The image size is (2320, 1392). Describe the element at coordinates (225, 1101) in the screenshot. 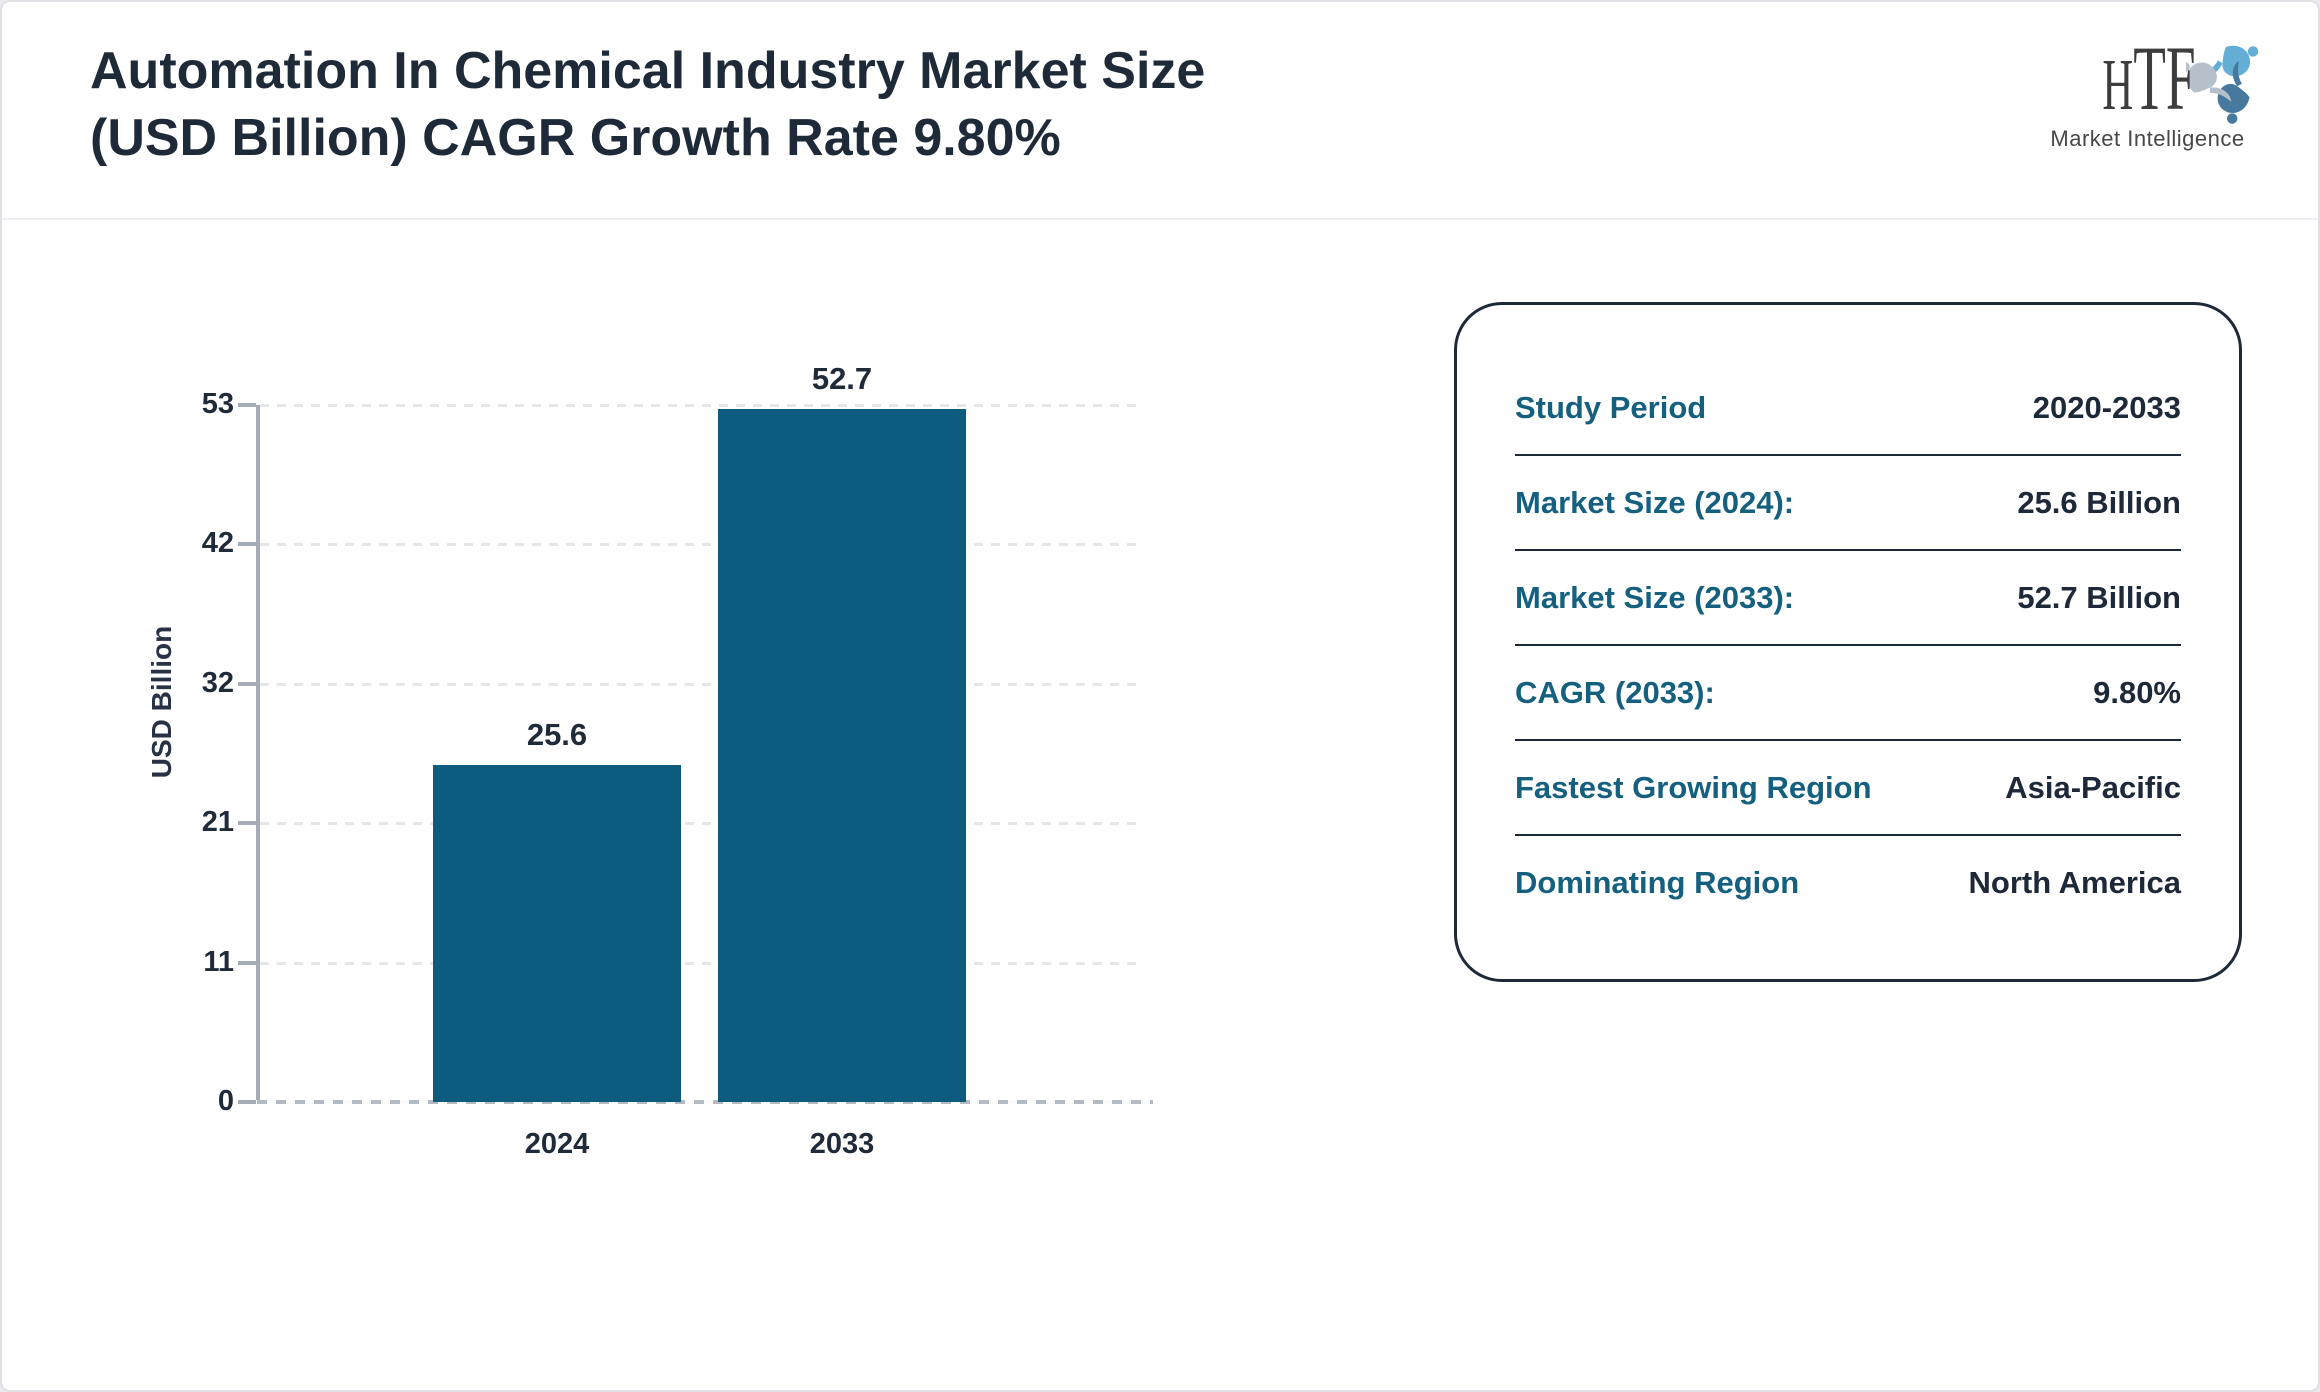

I see `y-tick-label: 0` at that location.